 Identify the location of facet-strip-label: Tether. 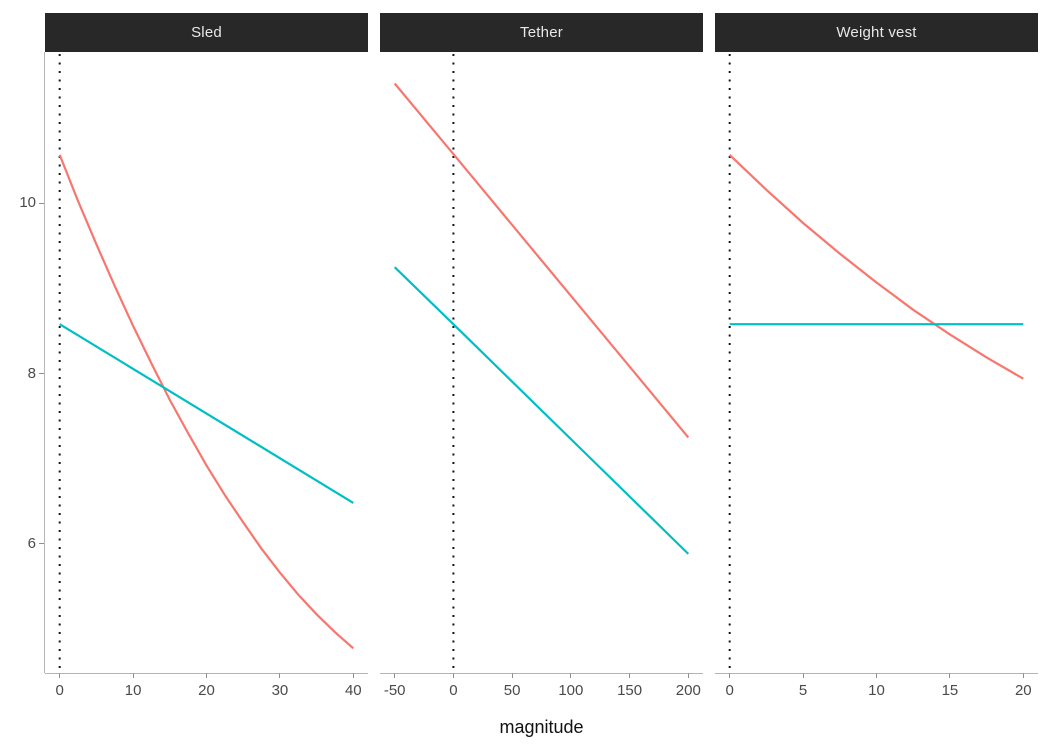
(541, 32).